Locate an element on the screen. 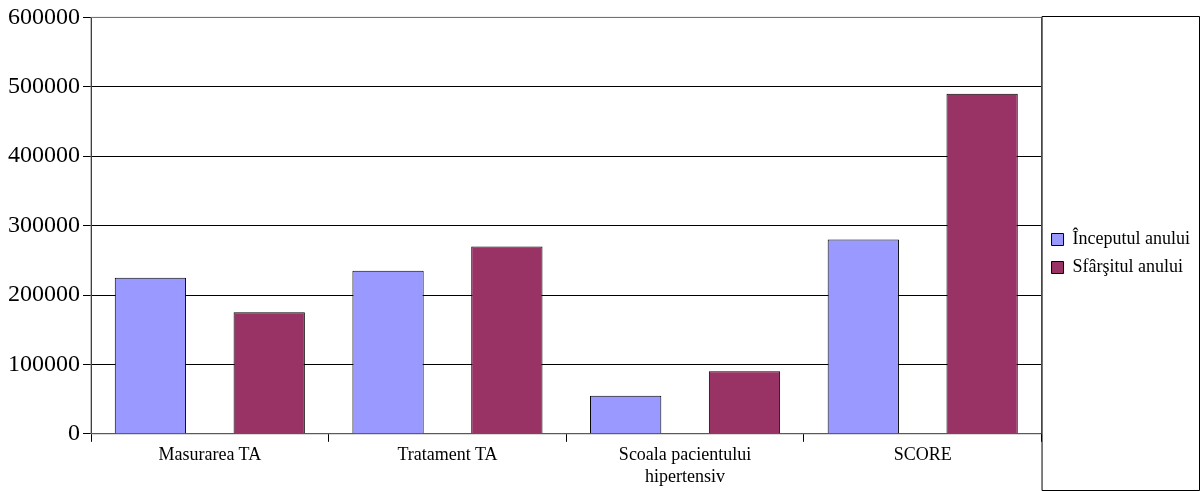 This screenshot has height=491, width=1204. x-tick-label: SCORE is located at coordinates (922, 454).